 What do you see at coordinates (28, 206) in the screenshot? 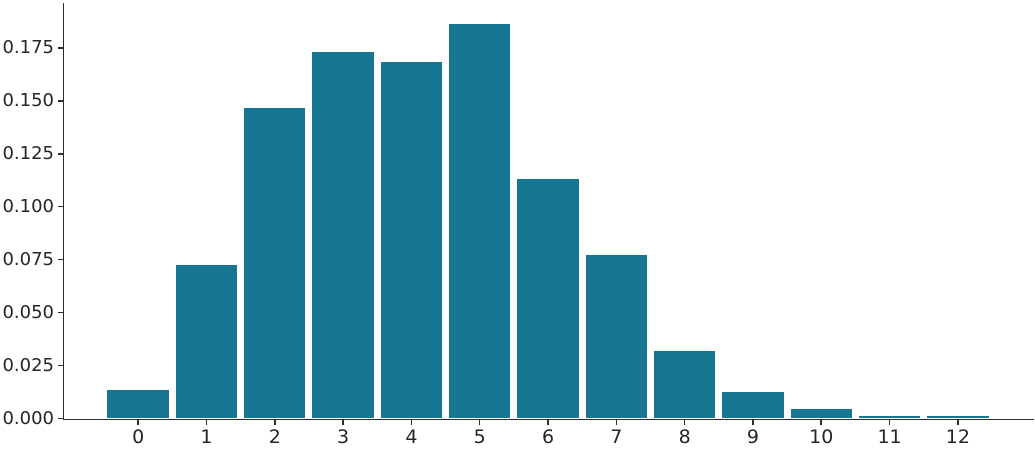
I see `y-tick-label: 0.100` at bounding box center [28, 206].